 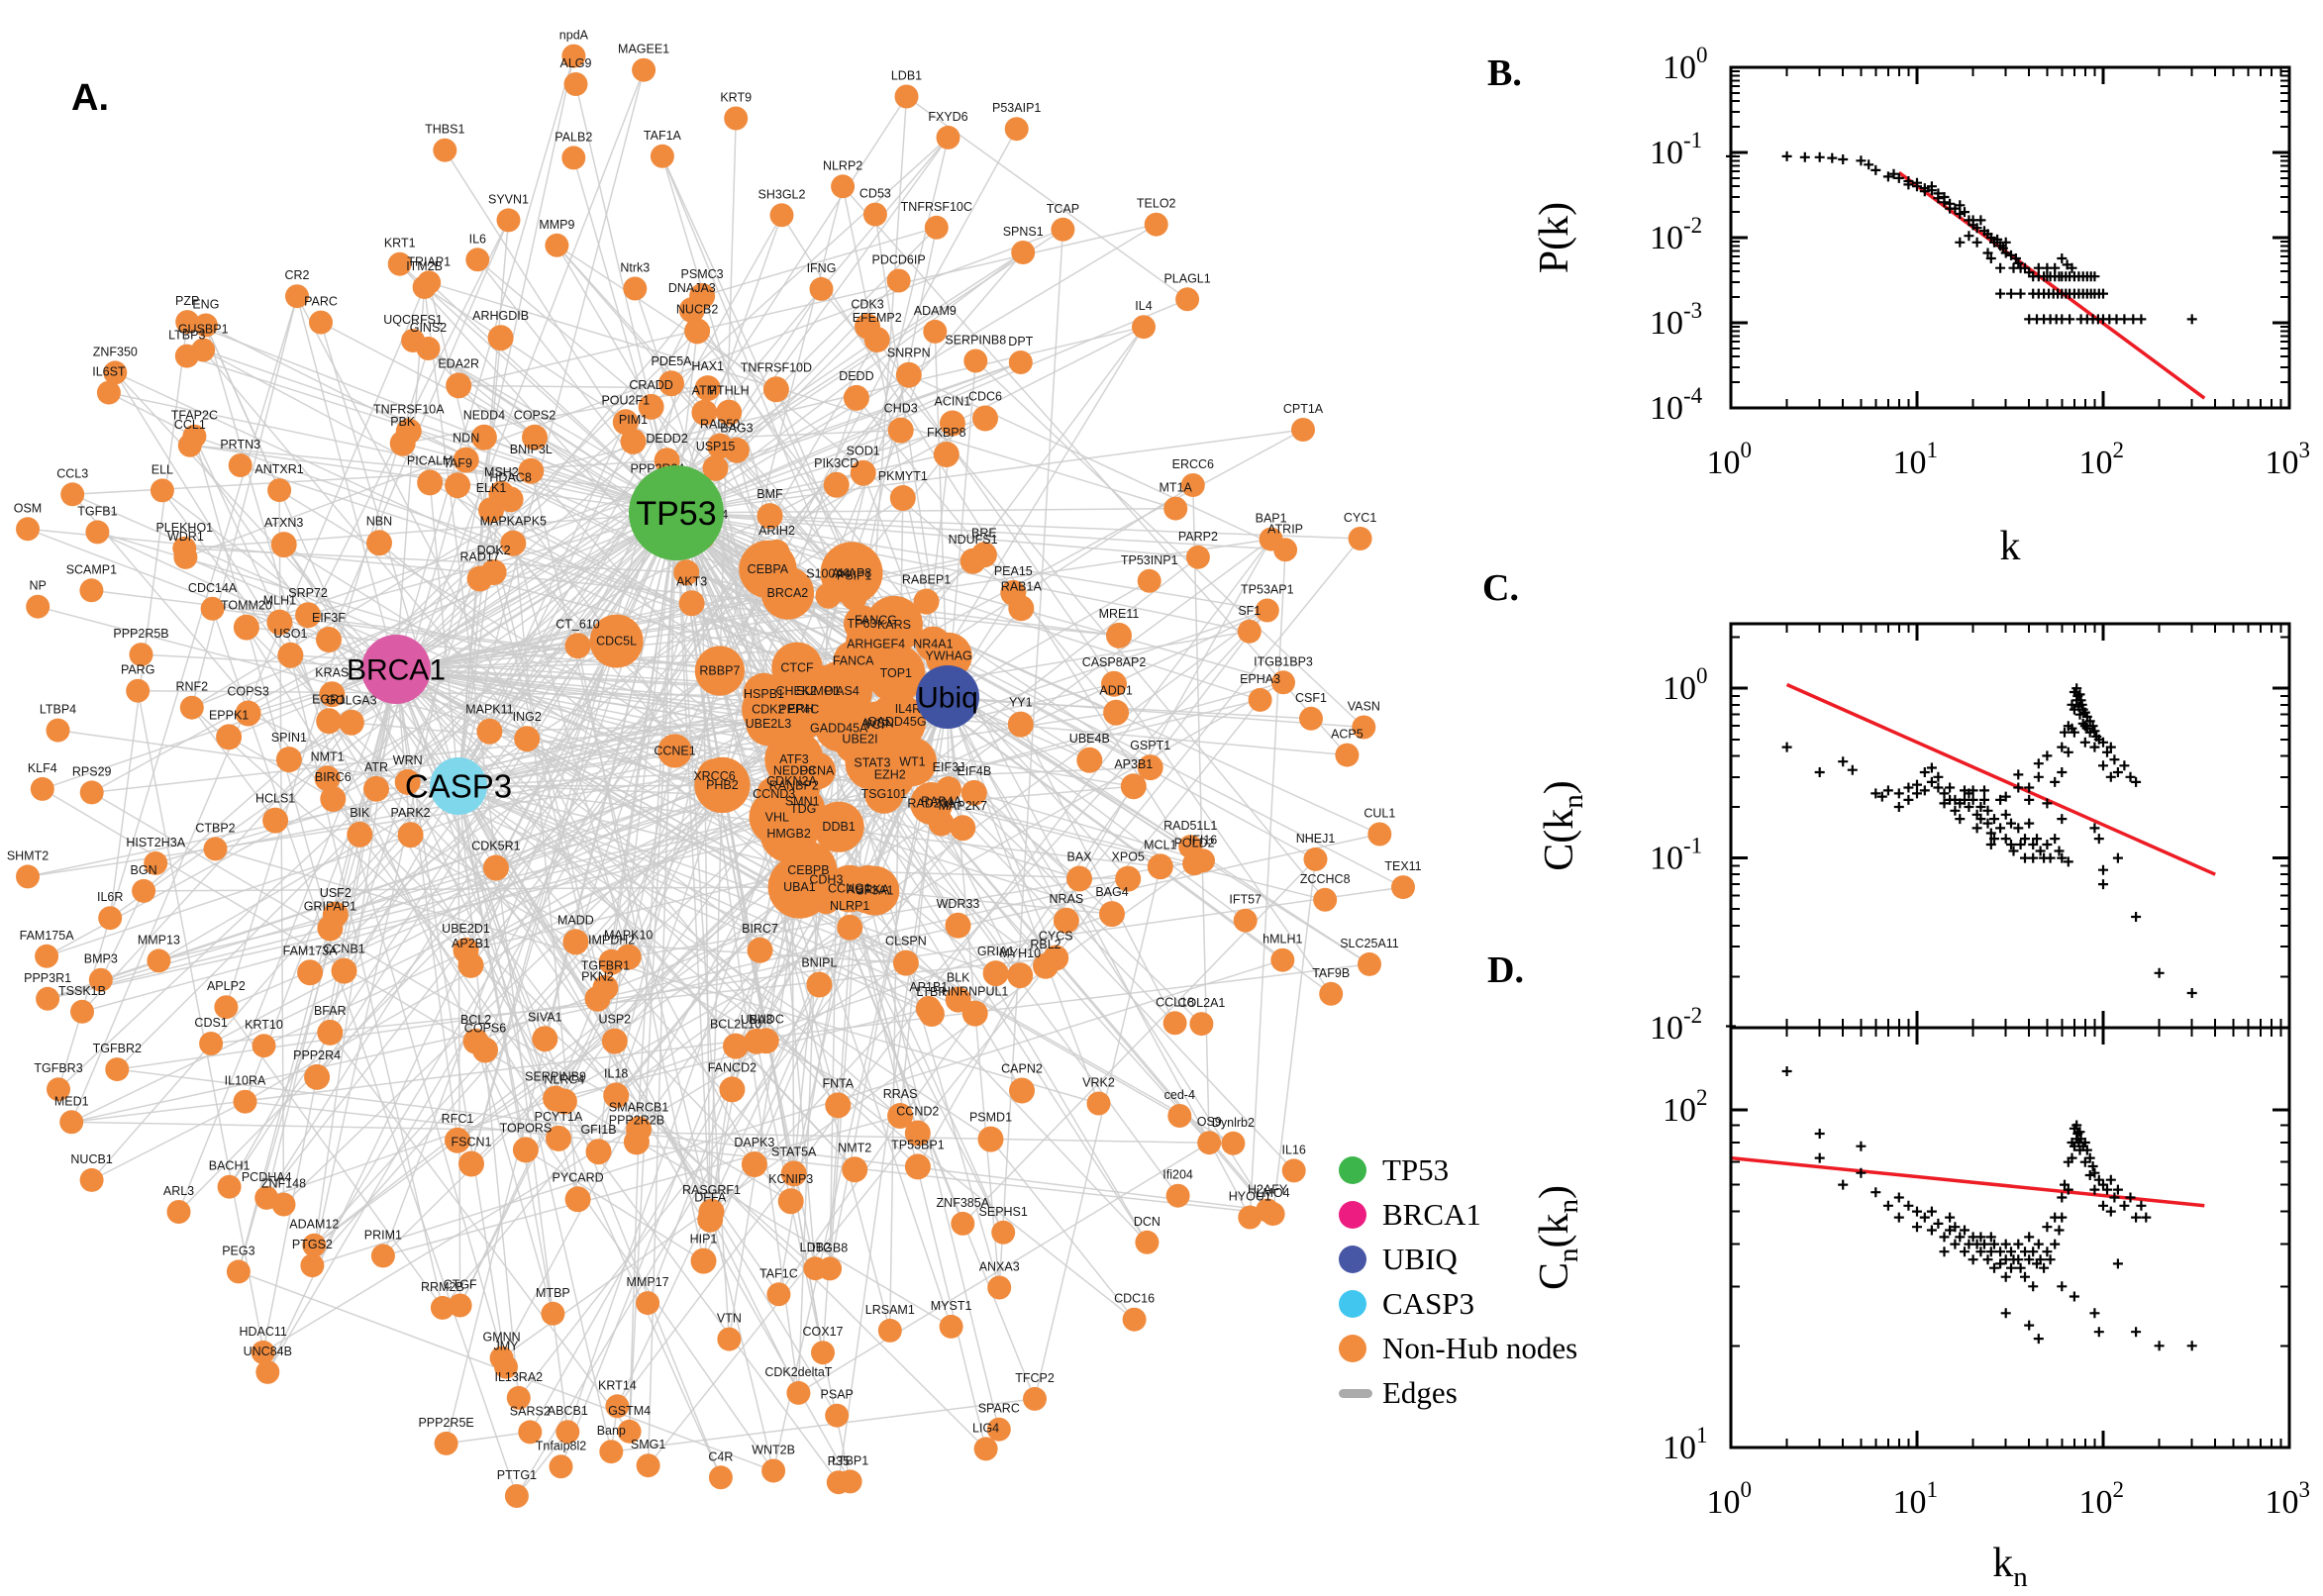 What do you see at coordinates (71, 1101) in the screenshot?
I see `network-node-label: MED1` at bounding box center [71, 1101].